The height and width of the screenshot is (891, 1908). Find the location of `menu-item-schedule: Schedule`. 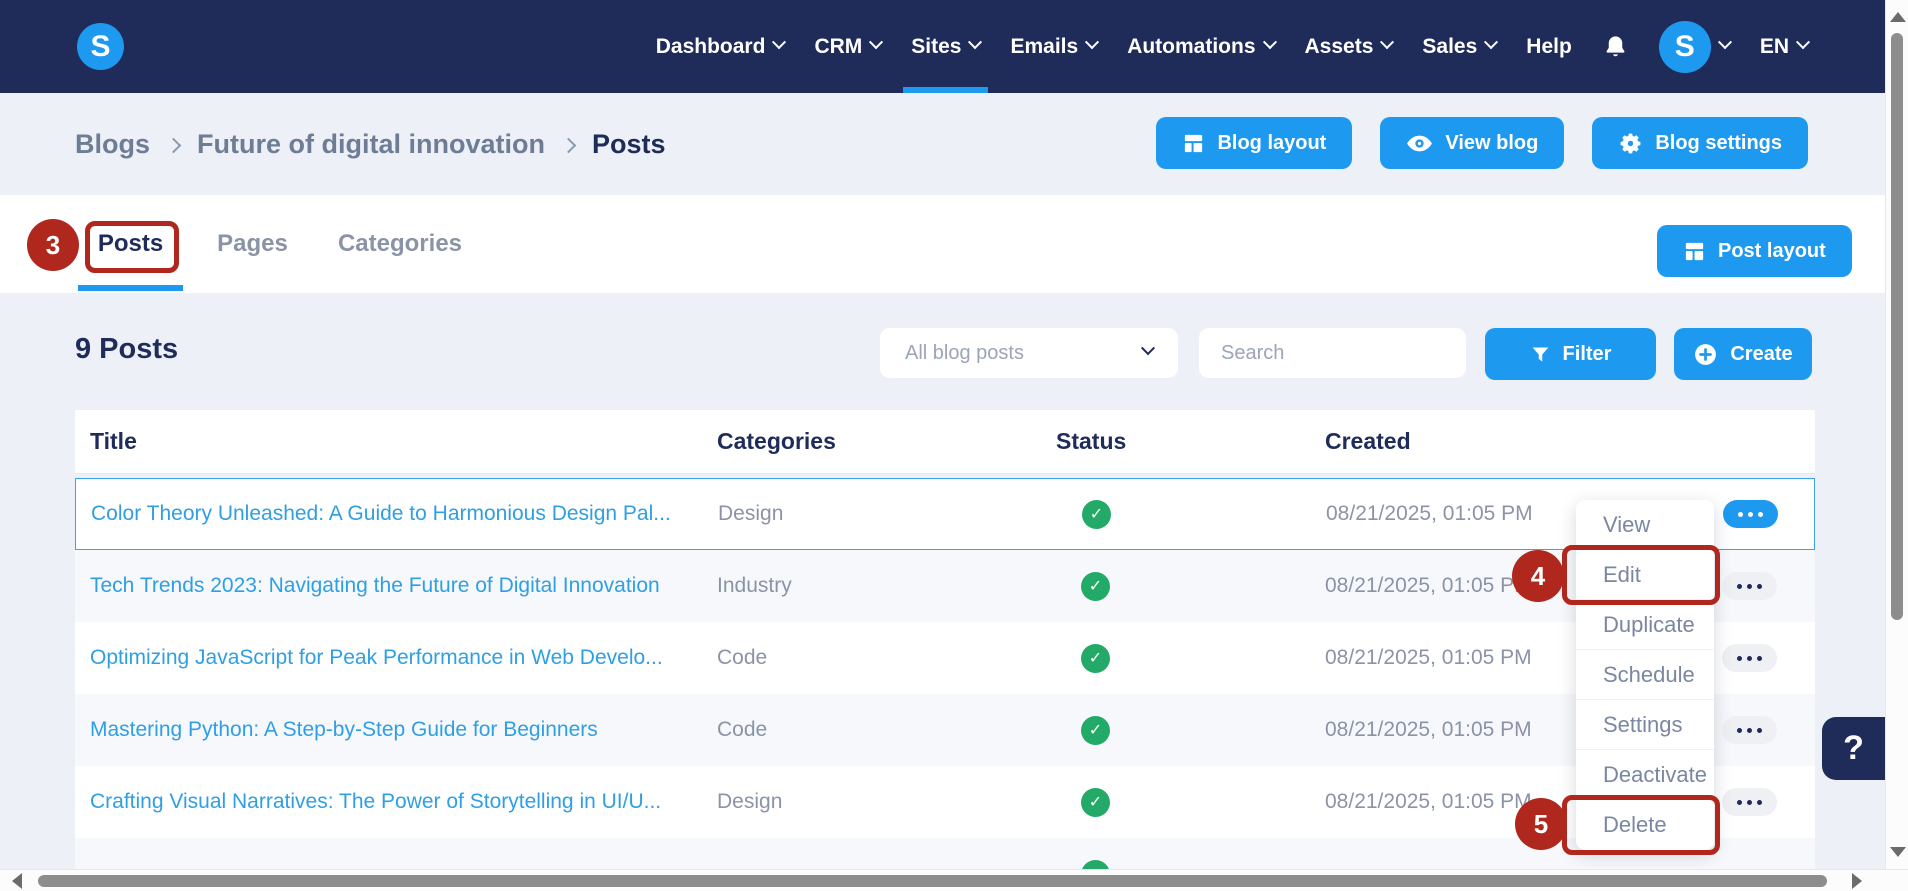

menu-item-schedule: Schedule is located at coordinates (1645, 675).